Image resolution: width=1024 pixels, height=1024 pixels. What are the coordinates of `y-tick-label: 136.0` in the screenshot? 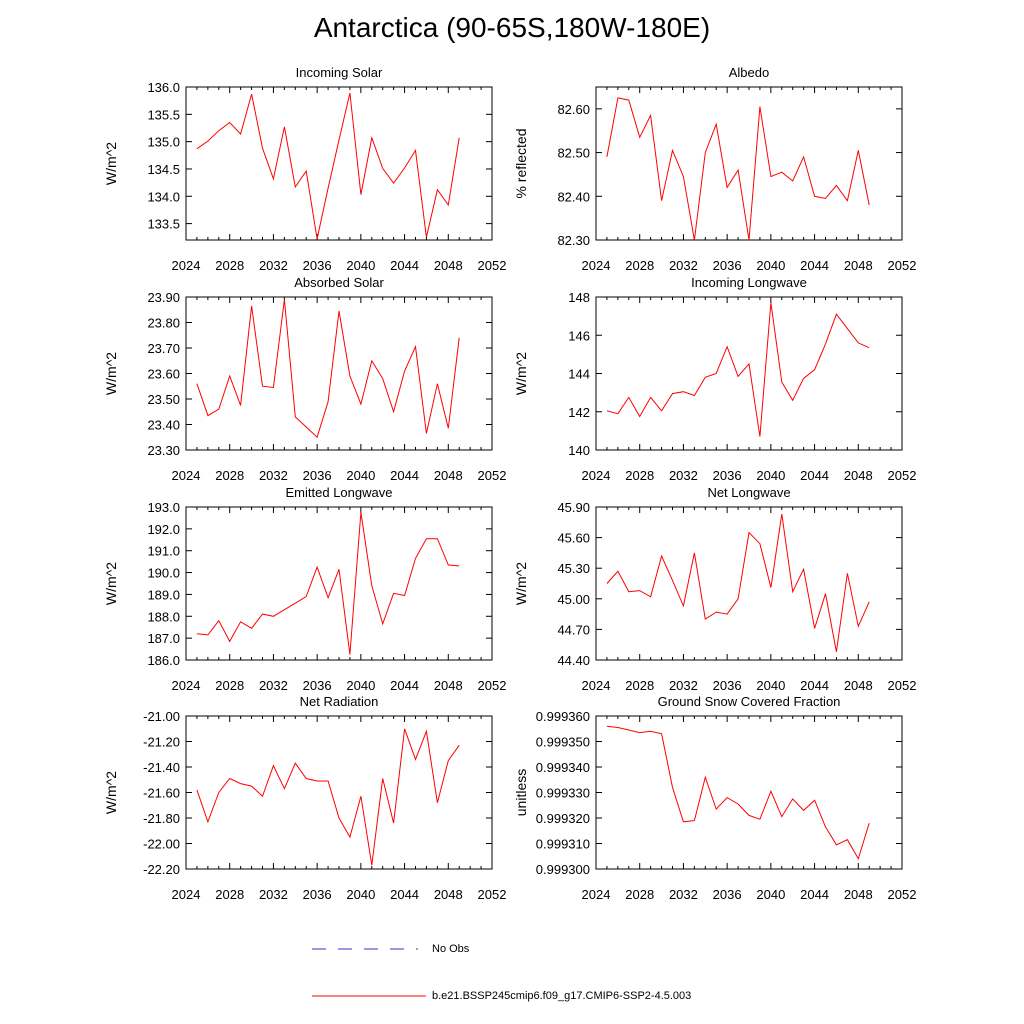 It's located at (163, 87).